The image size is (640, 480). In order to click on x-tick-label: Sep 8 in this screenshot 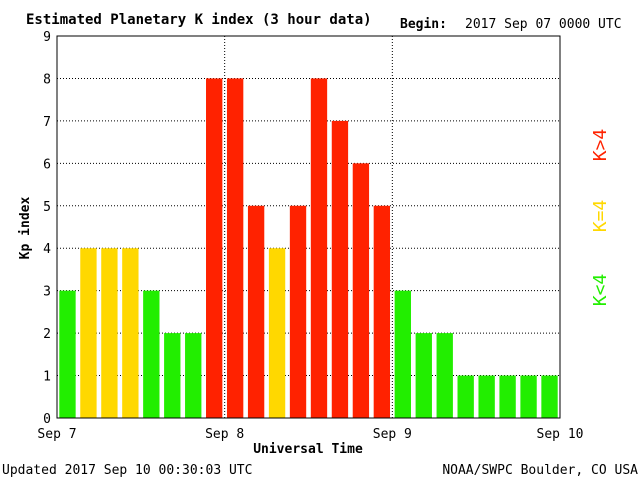, I will do `click(224, 434)`.